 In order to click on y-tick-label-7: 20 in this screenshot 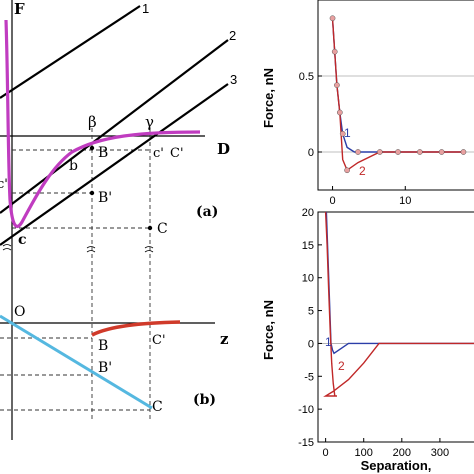, I will do `click(308, 213)`.